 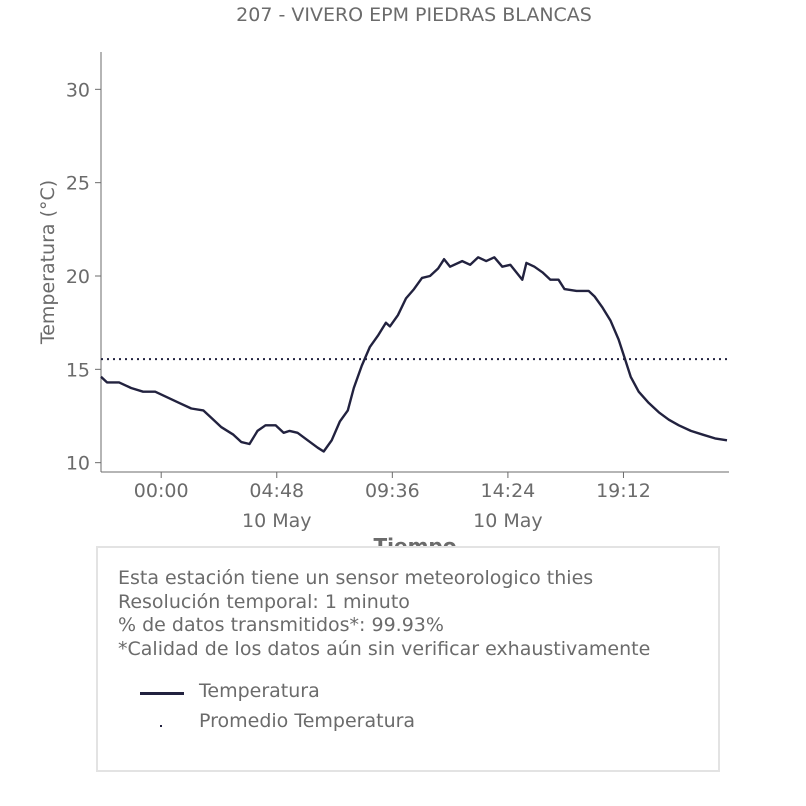 I want to click on x-ticks: 00:00 04:48 10 May 09:36 14:24 10 May 19:12, so click(x=392, y=502).